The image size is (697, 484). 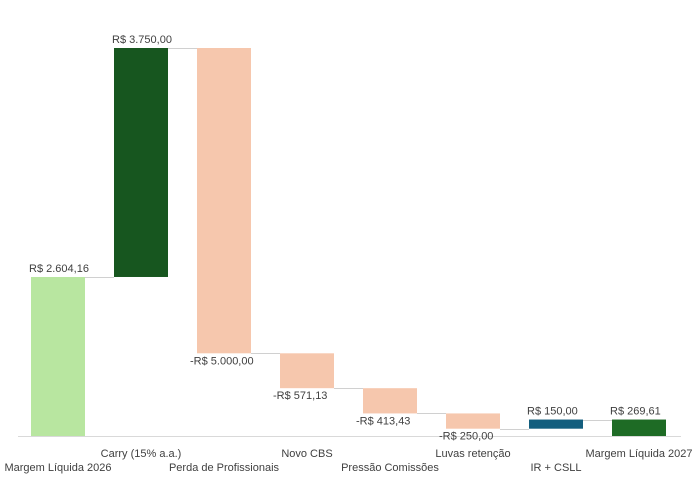 I want to click on category-label-4: Pressão Comissões, so click(x=390, y=468).